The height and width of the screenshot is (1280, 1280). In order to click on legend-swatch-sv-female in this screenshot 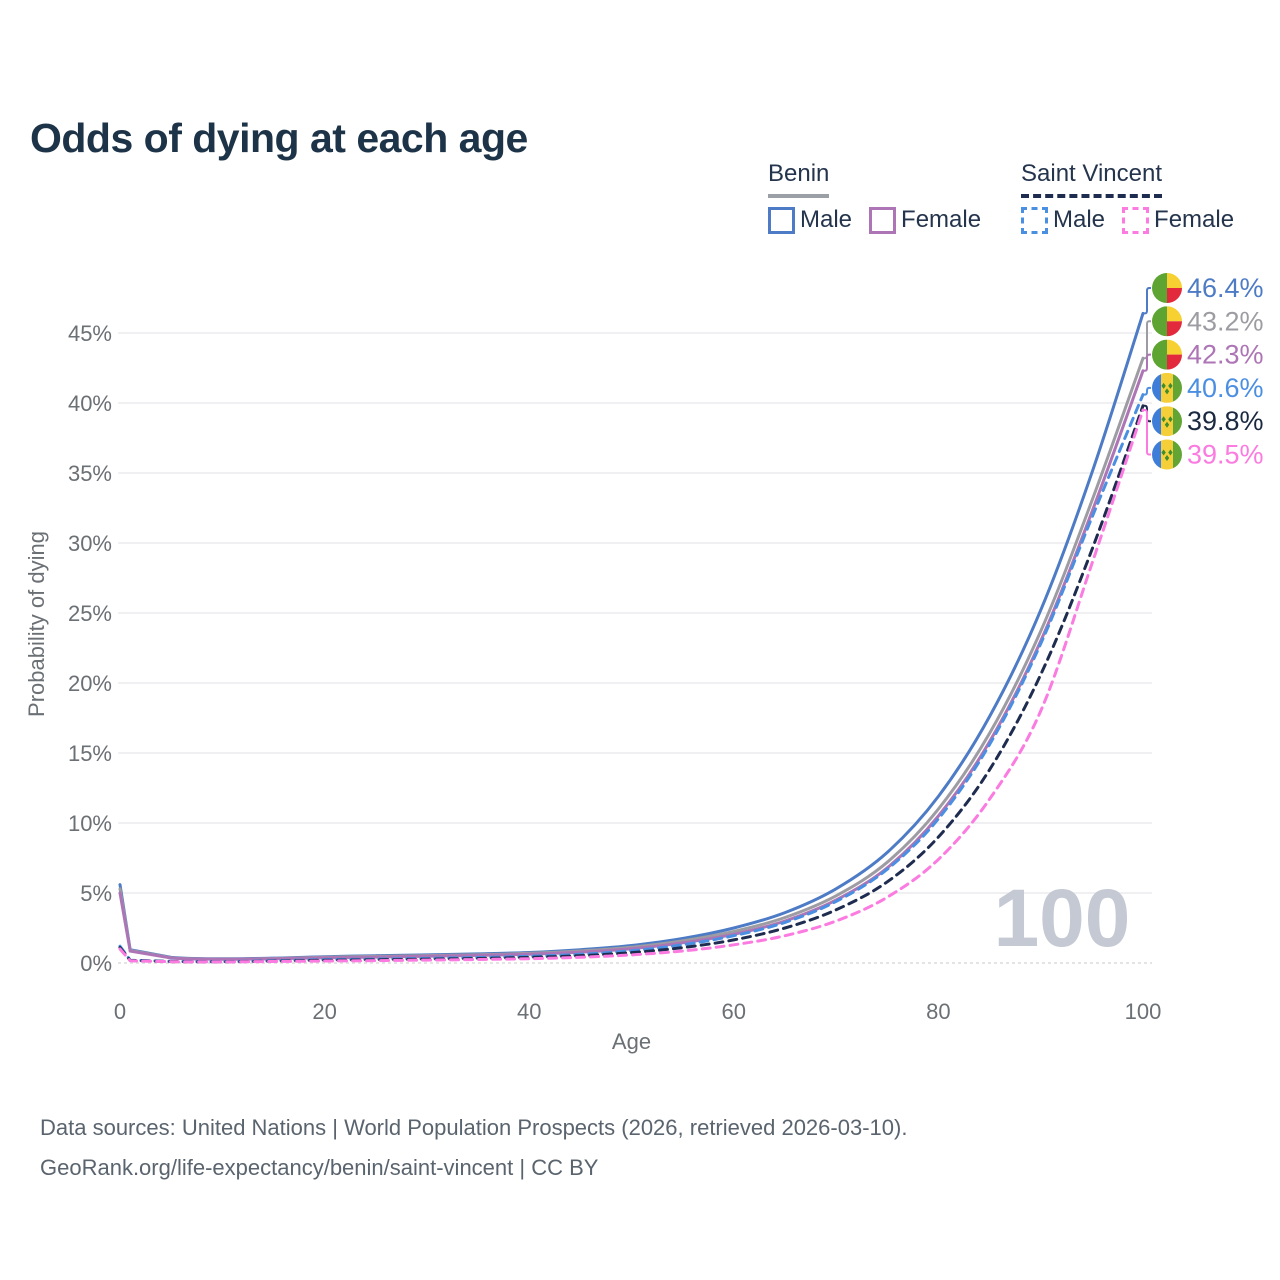, I will do `click(1136, 220)`.